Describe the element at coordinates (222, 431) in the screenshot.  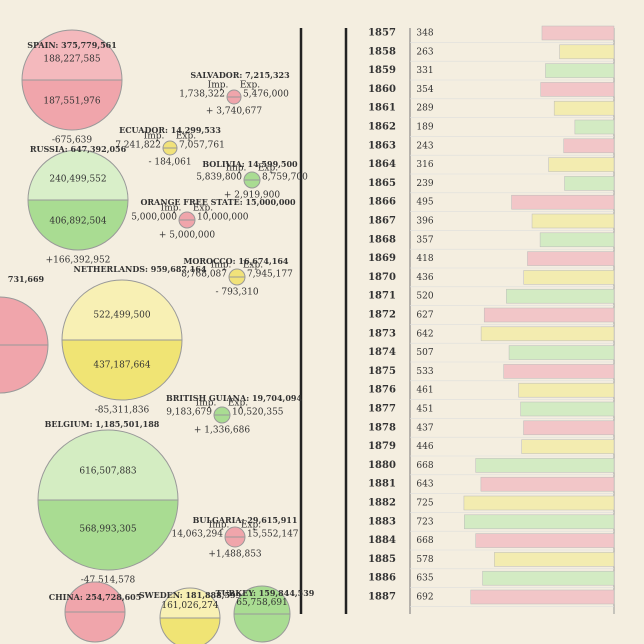
I see `difference: + 1,336,686` at that location.